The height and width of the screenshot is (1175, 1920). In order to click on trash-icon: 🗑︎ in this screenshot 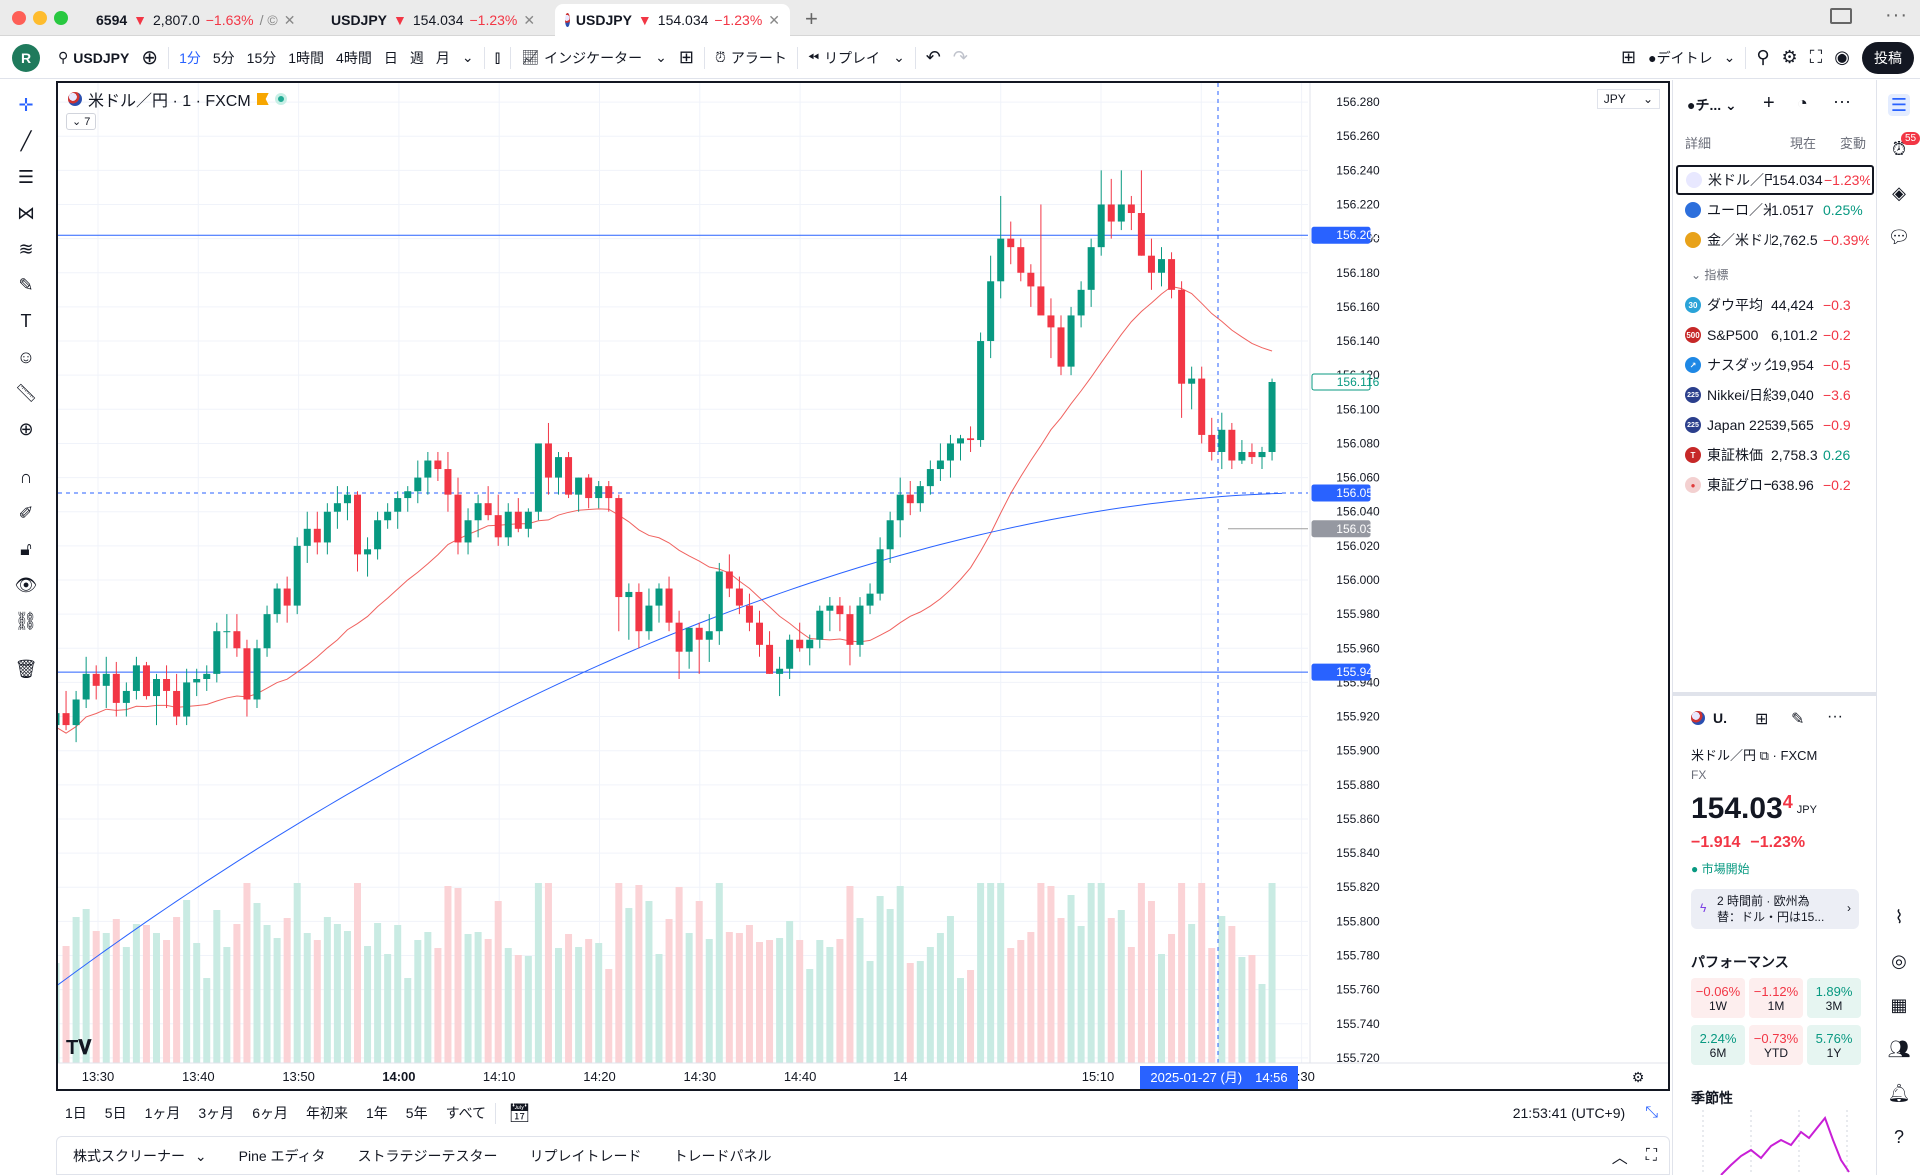, I will do `click(26, 668)`.